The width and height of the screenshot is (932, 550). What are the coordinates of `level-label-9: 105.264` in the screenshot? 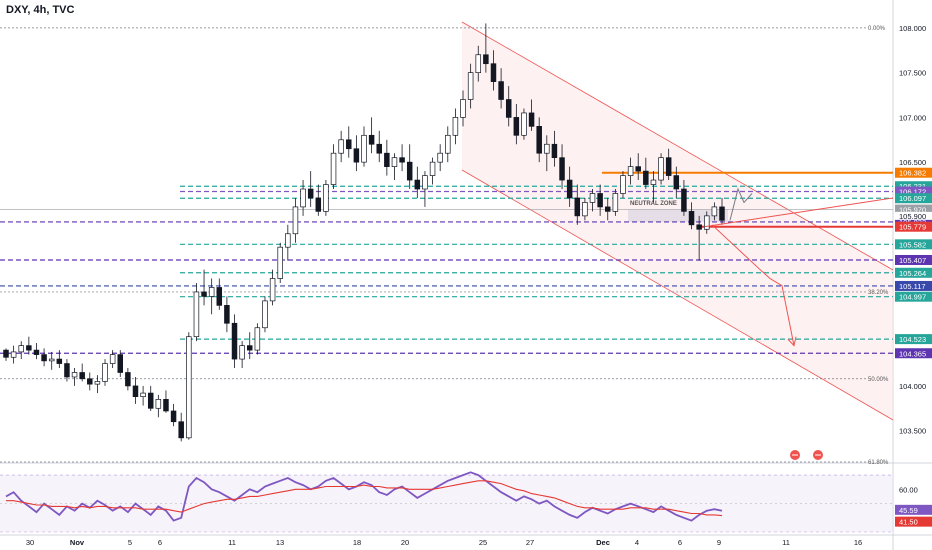 It's located at (912, 273).